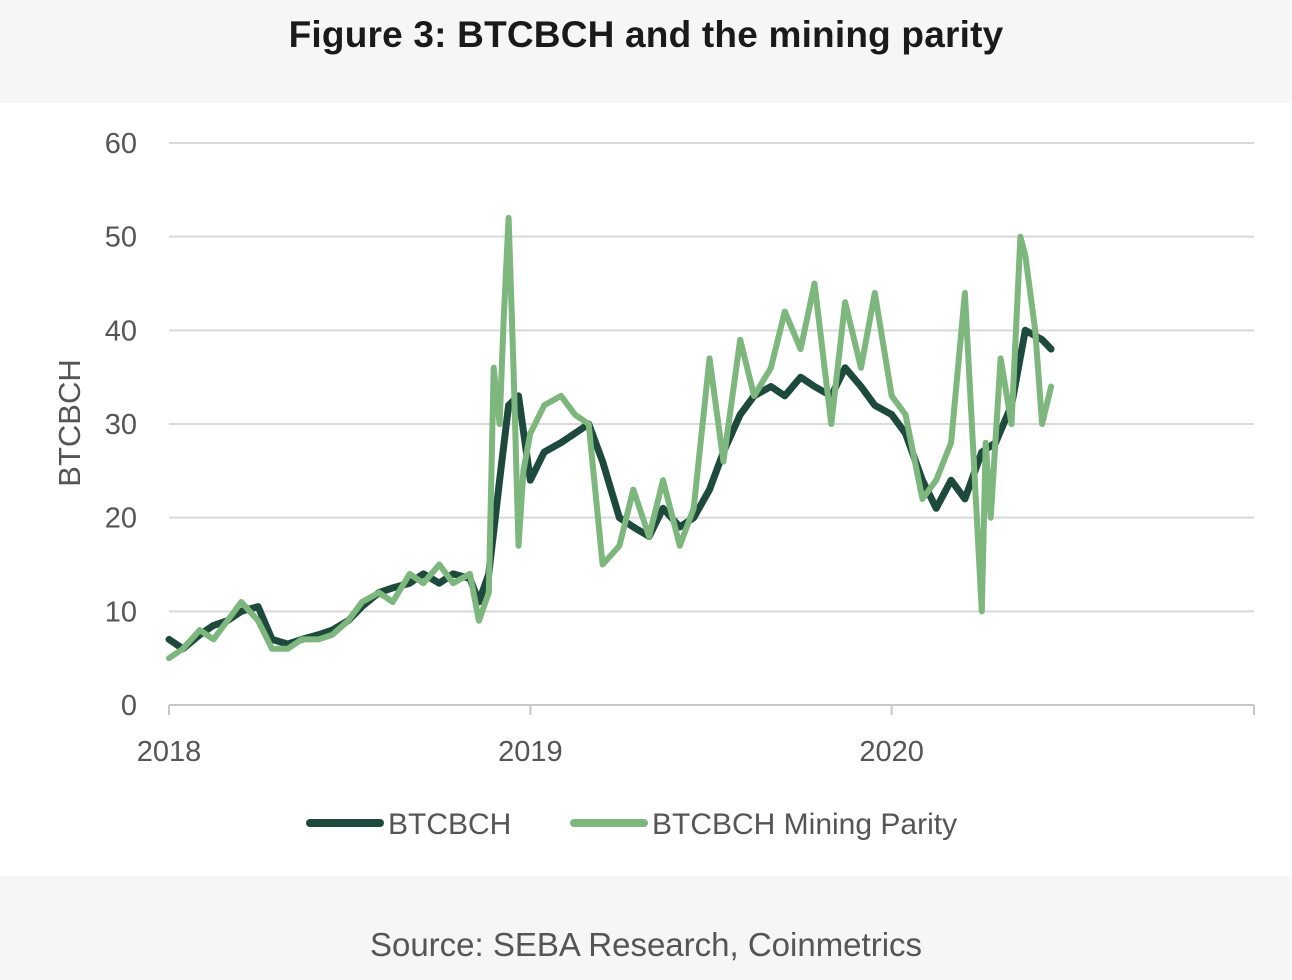 This screenshot has height=980, width=1292. What do you see at coordinates (804, 824) in the screenshot?
I see `legend-label: BTCBCH Mining Parity` at bounding box center [804, 824].